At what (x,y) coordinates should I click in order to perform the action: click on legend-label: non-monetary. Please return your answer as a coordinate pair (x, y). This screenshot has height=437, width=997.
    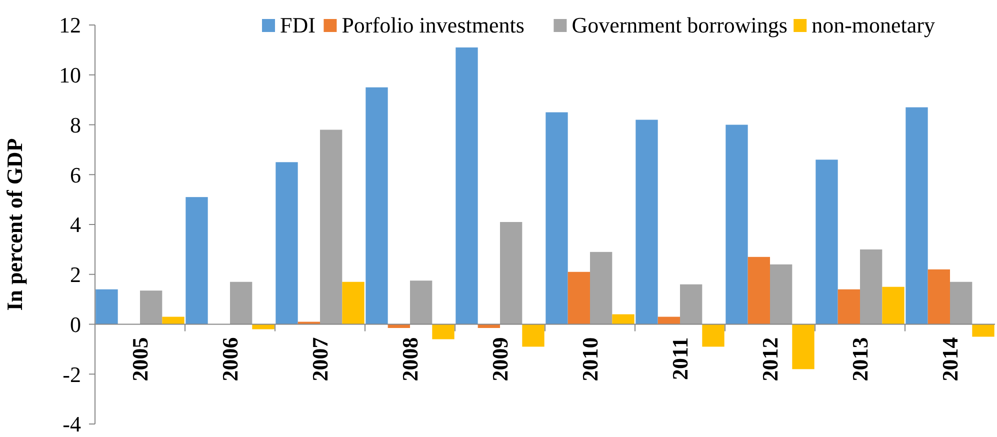
    Looking at the image, I should click on (874, 25).